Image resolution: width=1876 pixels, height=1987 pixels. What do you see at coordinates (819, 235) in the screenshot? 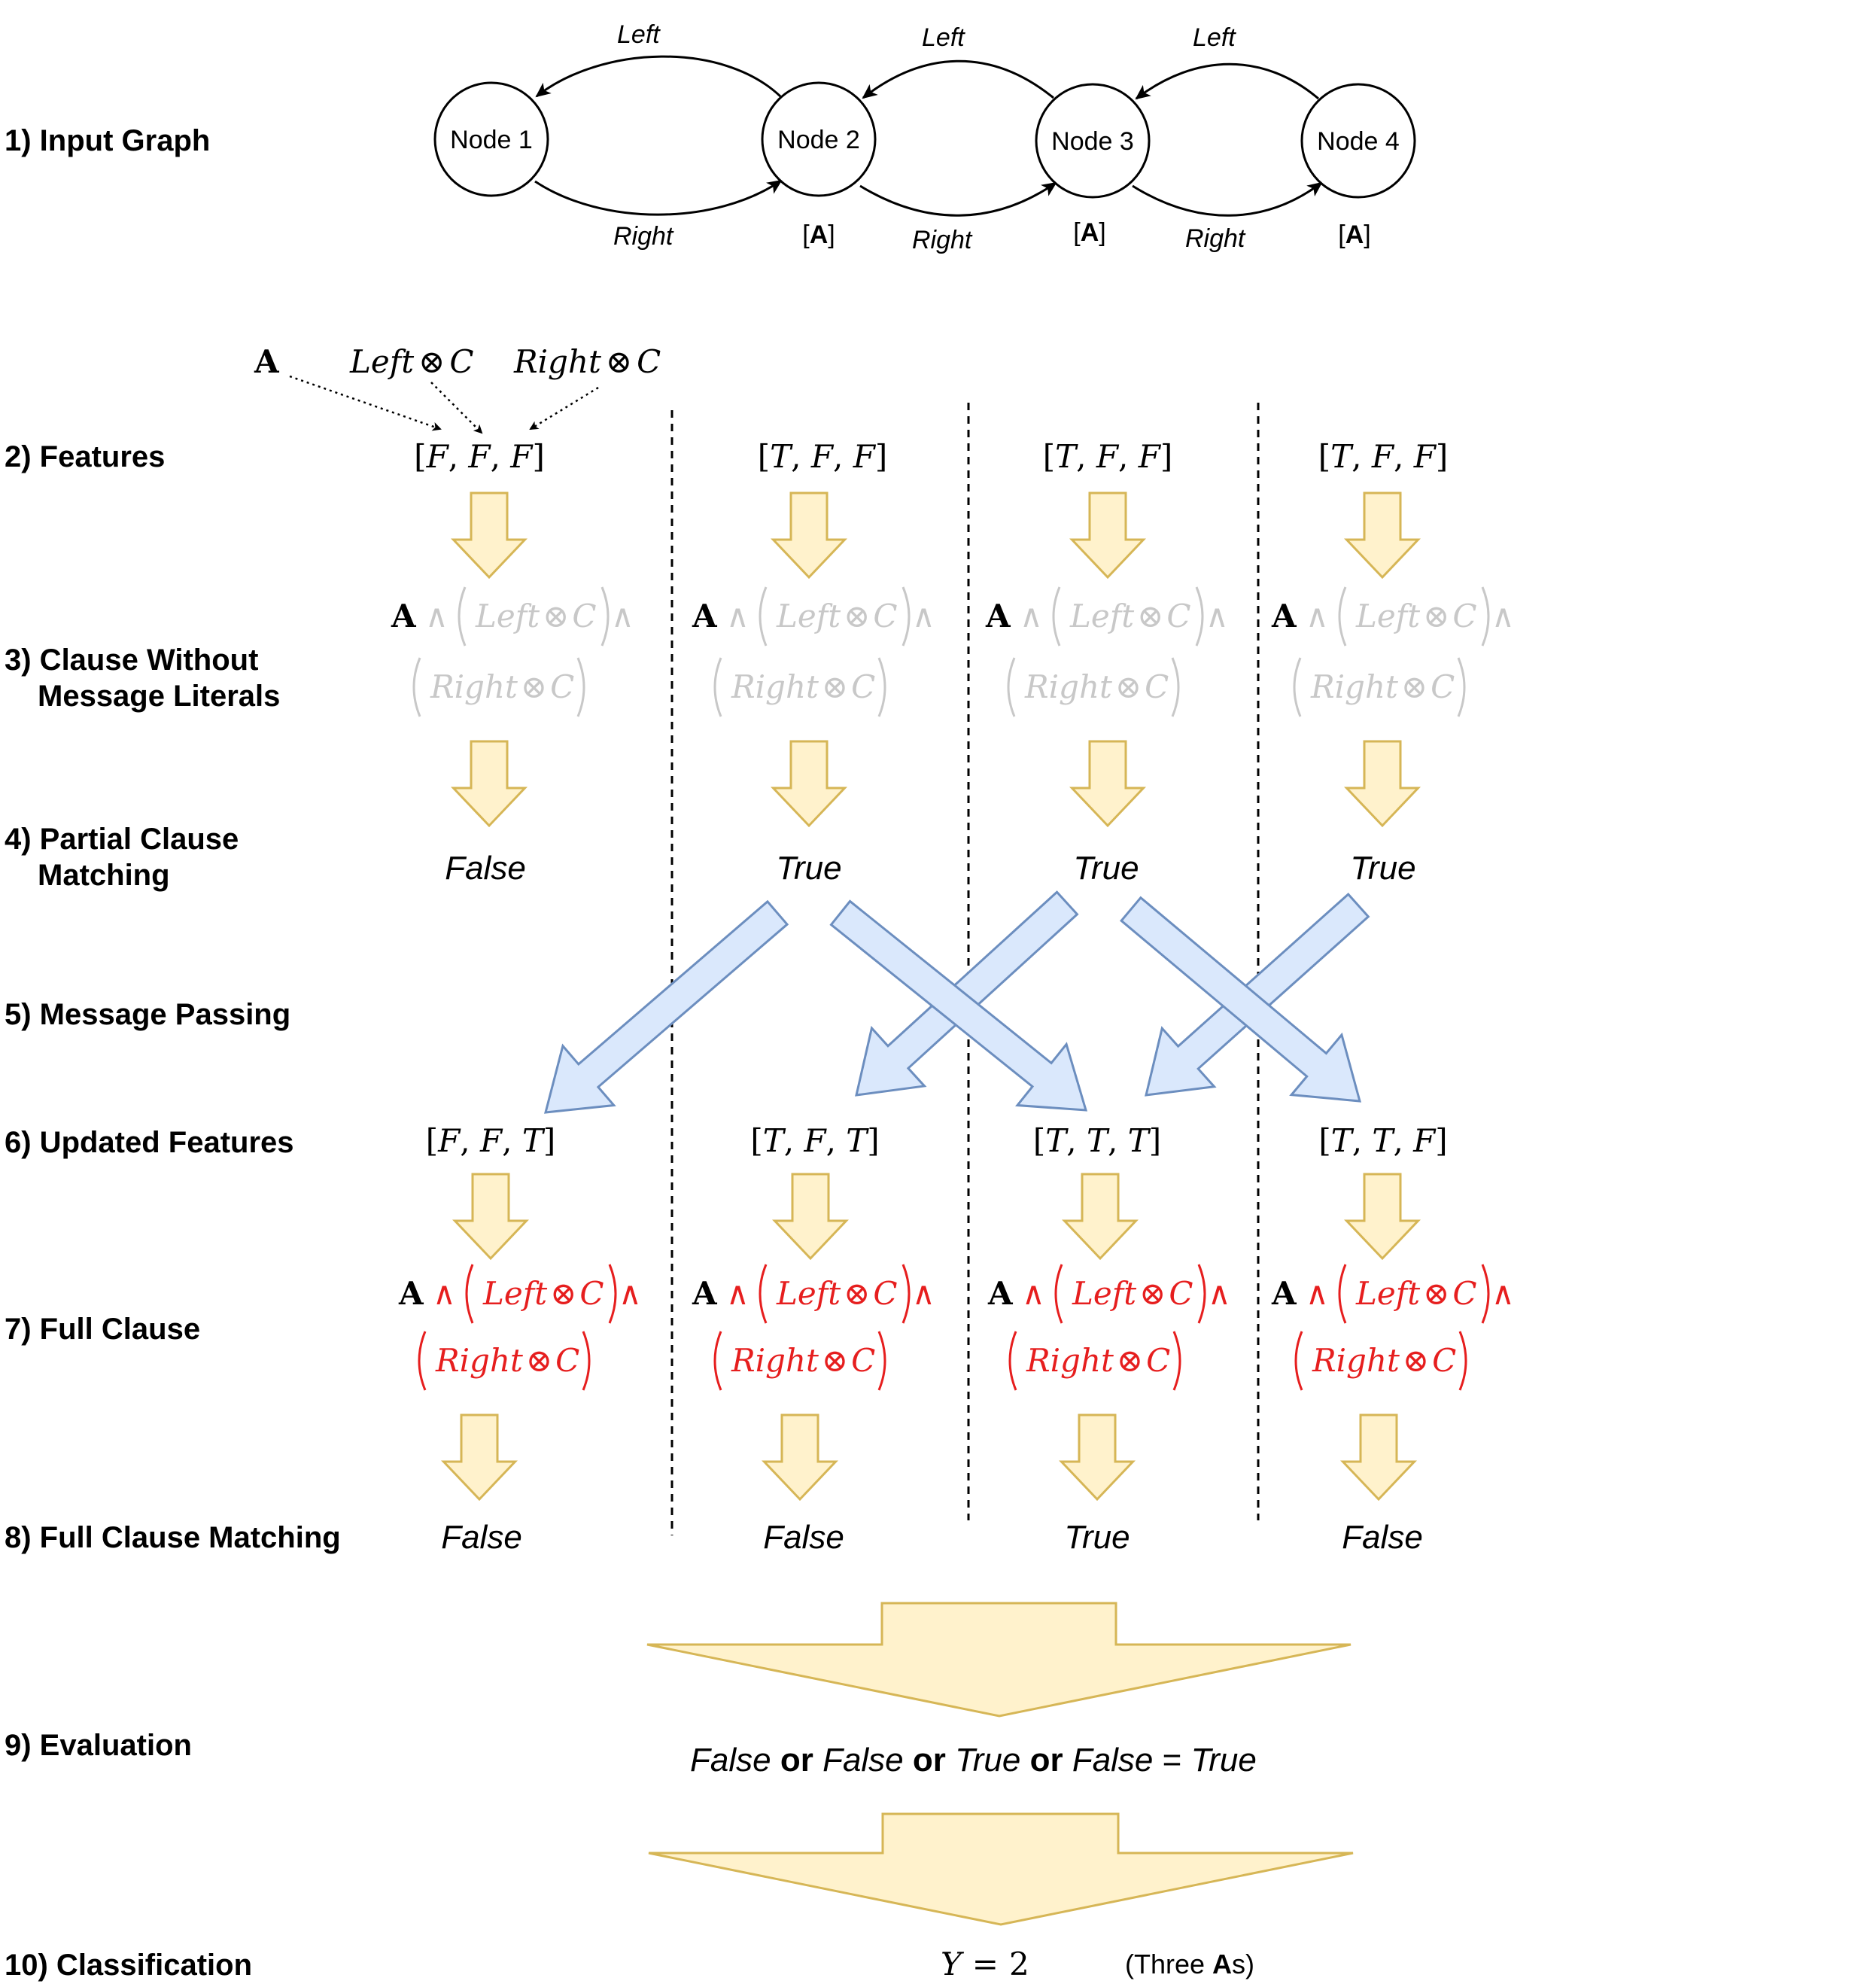
I see `node-2-attribute: [A]` at bounding box center [819, 235].